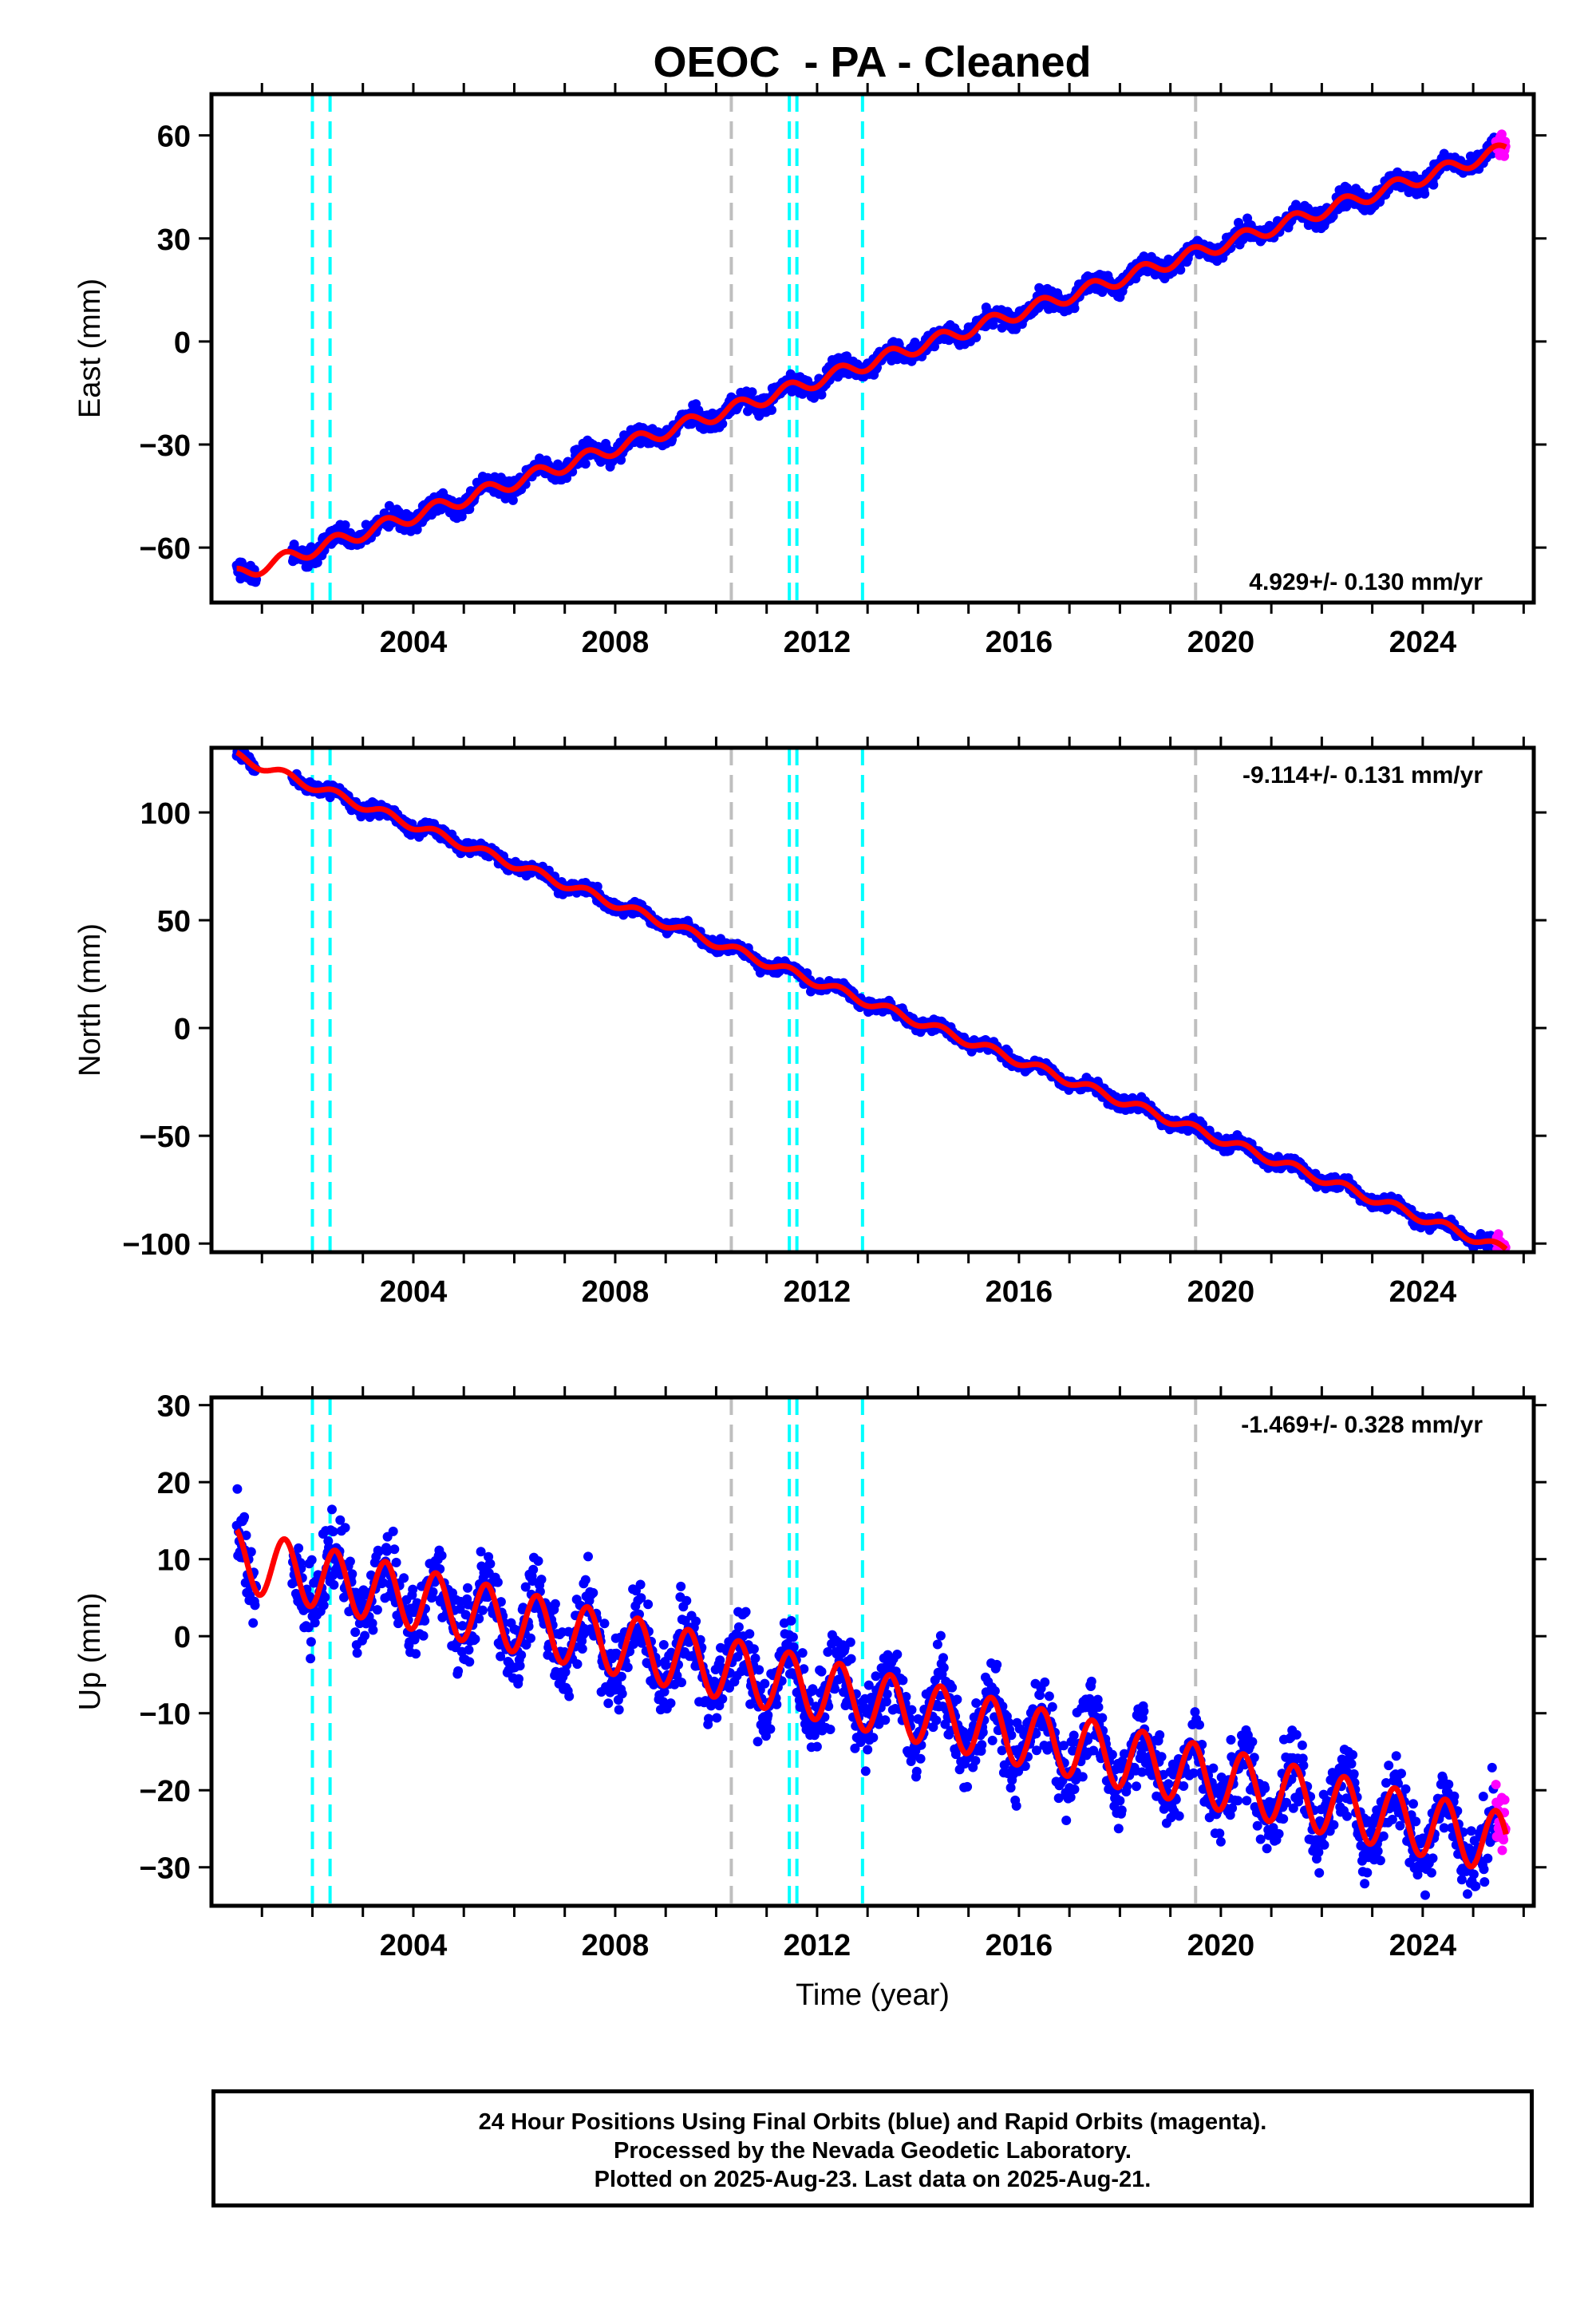 The height and width of the screenshot is (2316, 1596). What do you see at coordinates (1501, 1818) in the screenshot?
I see `rapid-orbits-markers` at bounding box center [1501, 1818].